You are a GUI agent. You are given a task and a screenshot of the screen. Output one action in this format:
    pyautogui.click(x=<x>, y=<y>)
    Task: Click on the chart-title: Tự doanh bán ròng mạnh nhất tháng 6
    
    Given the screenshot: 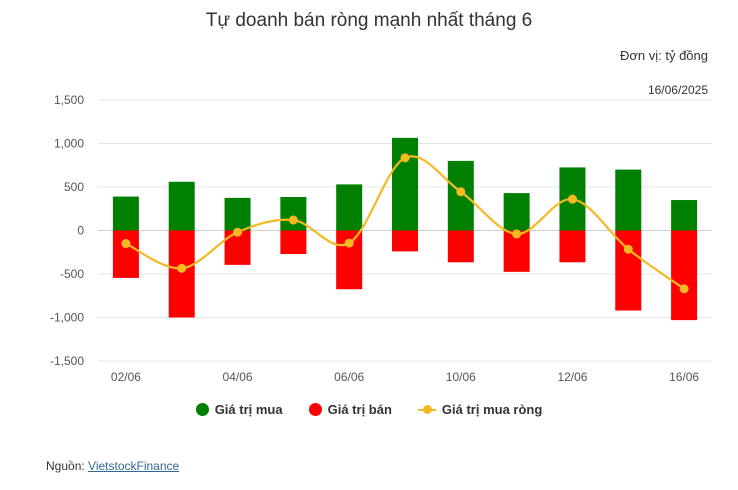 What is the action you would take?
    pyautogui.click(x=369, y=20)
    